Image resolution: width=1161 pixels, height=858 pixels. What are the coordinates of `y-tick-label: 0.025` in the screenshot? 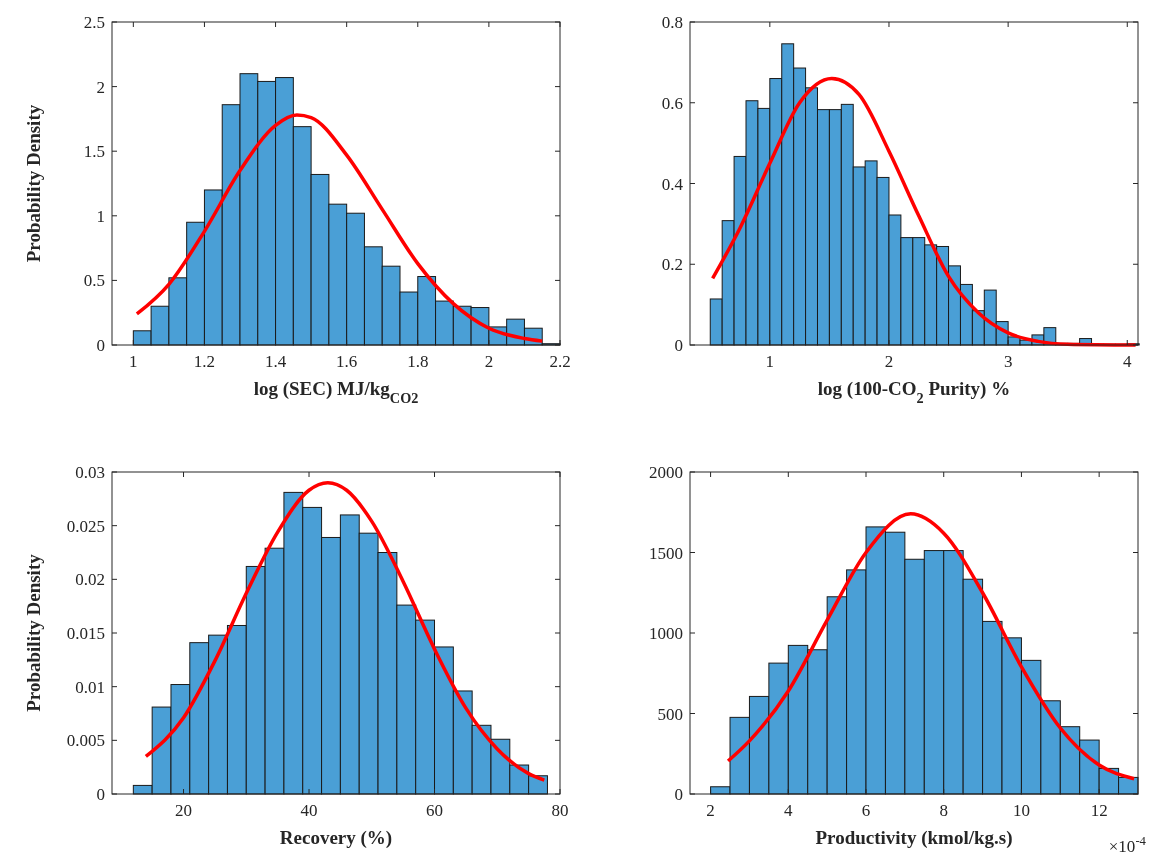 It's located at (85, 526).